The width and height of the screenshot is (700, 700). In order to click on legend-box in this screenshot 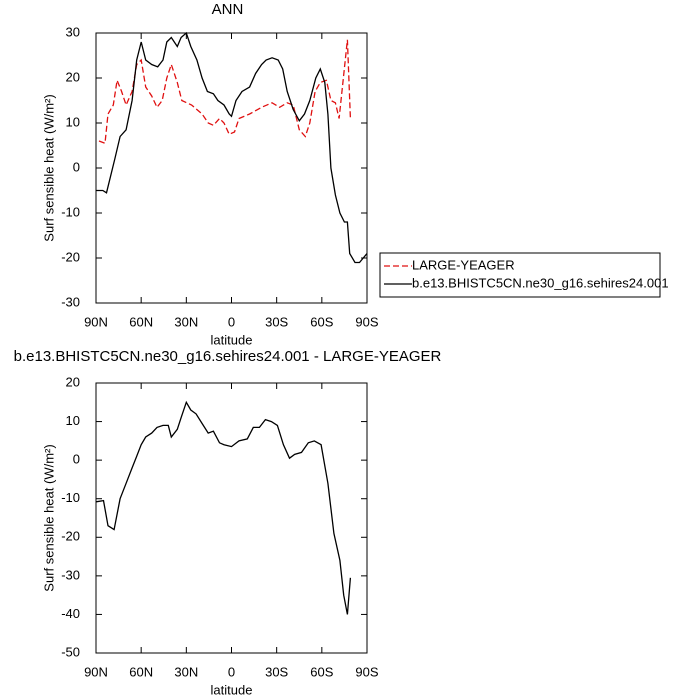, I will do `click(520, 275)`.